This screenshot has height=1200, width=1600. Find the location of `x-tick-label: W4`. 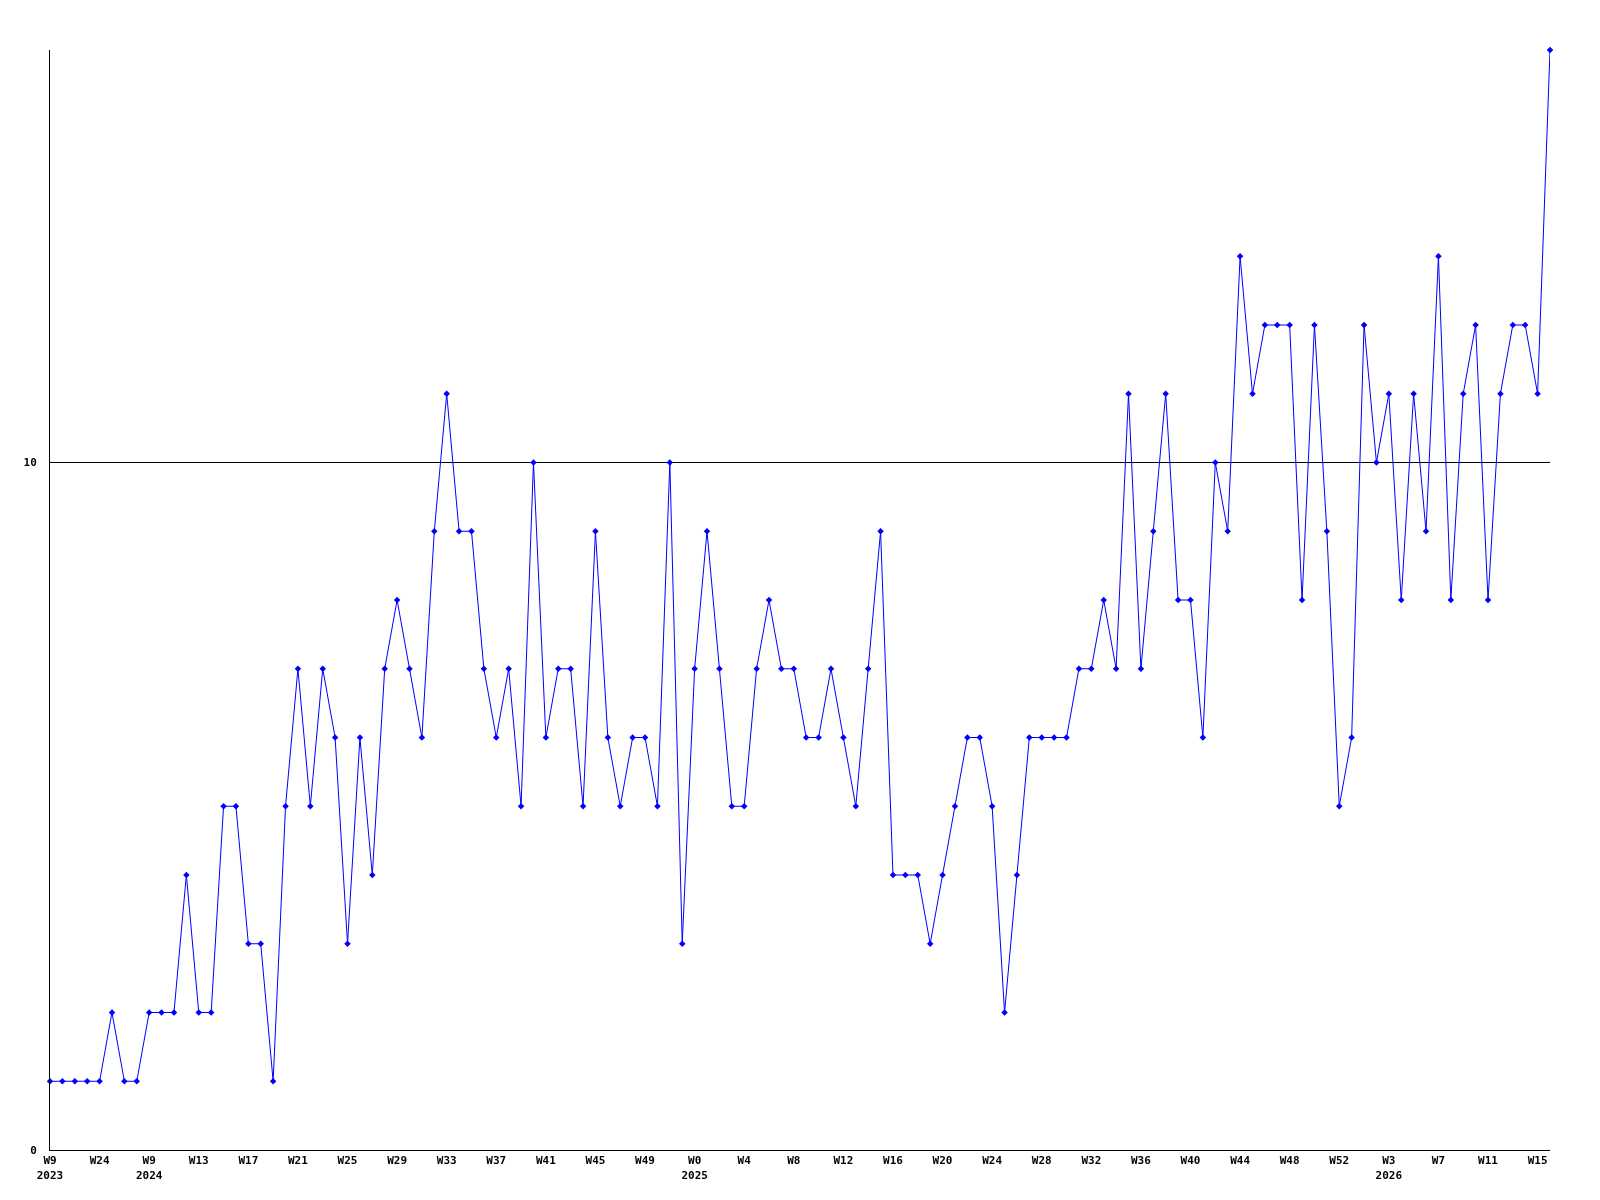

x-tick-label: W4 is located at coordinates (744, 1161).